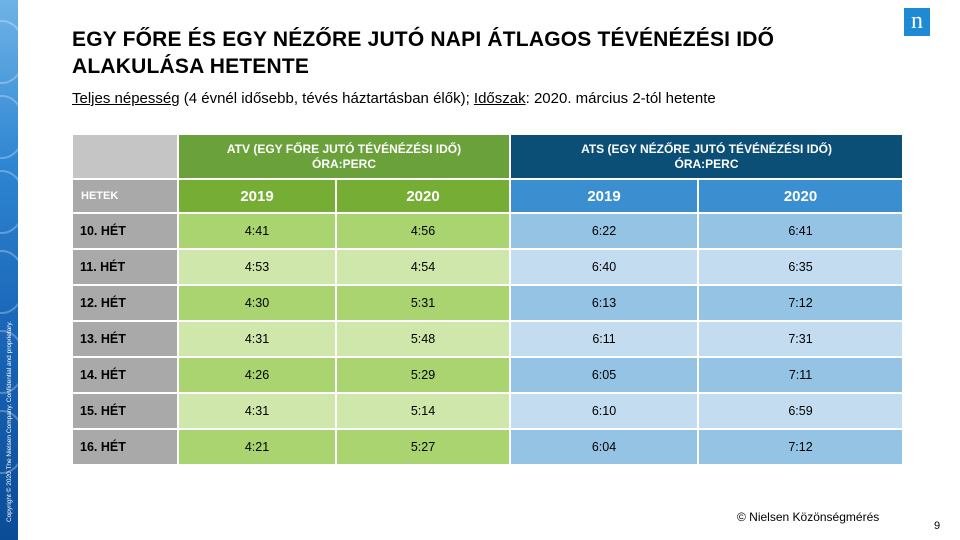 This screenshot has height=540, width=960. I want to click on week-label: 14. HÉT, so click(125, 375).